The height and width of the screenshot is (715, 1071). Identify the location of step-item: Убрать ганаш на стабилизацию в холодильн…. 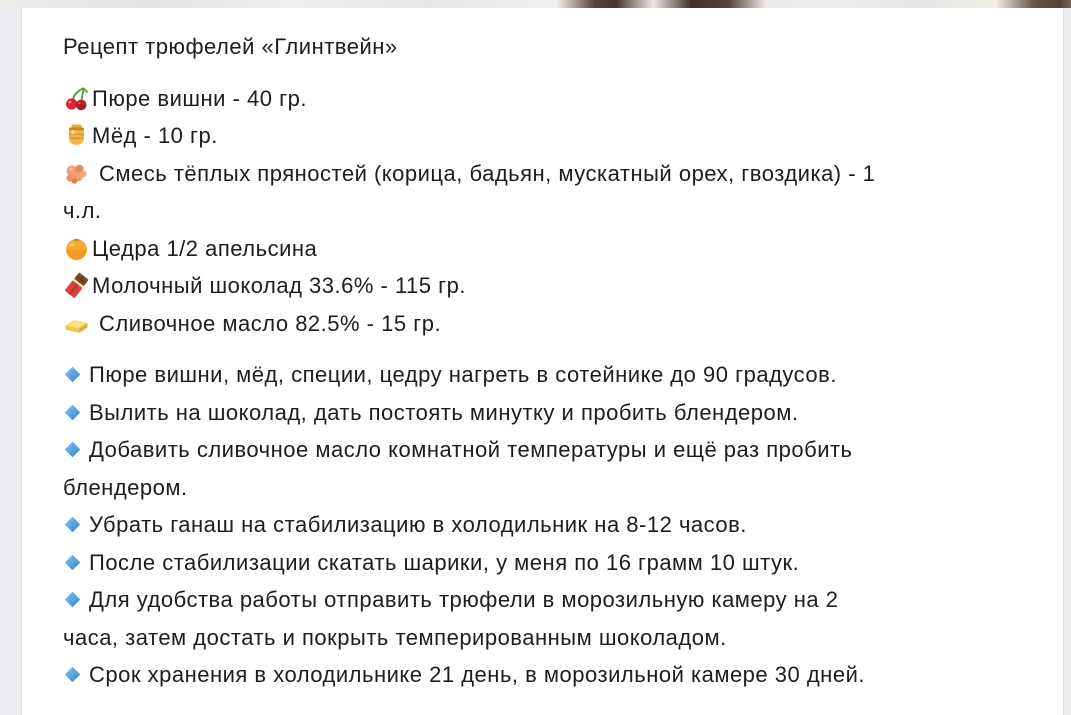
(550, 525).